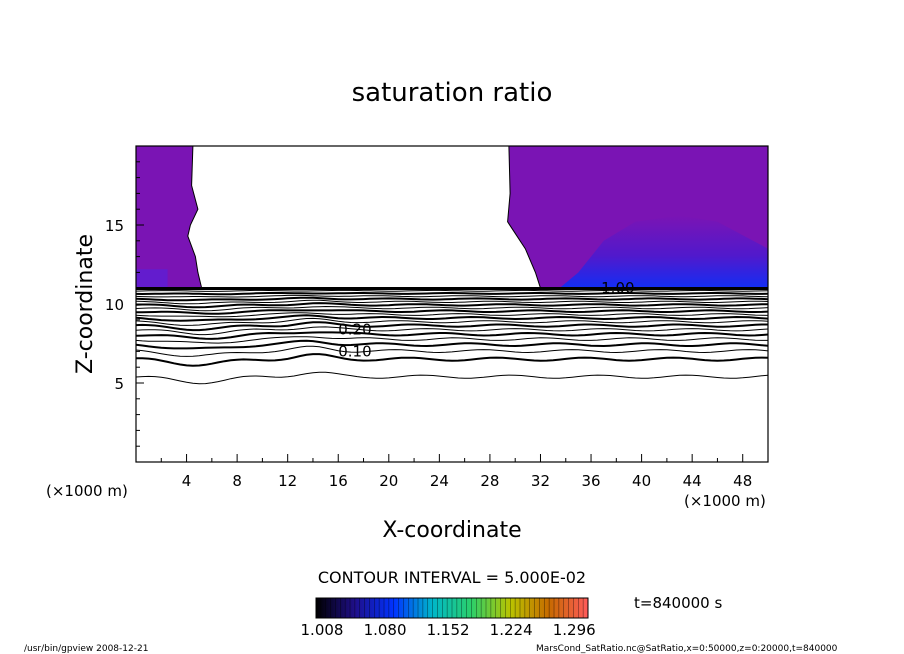 The image size is (904, 654). I want to click on chart-title: saturation ratio, so click(452, 93).